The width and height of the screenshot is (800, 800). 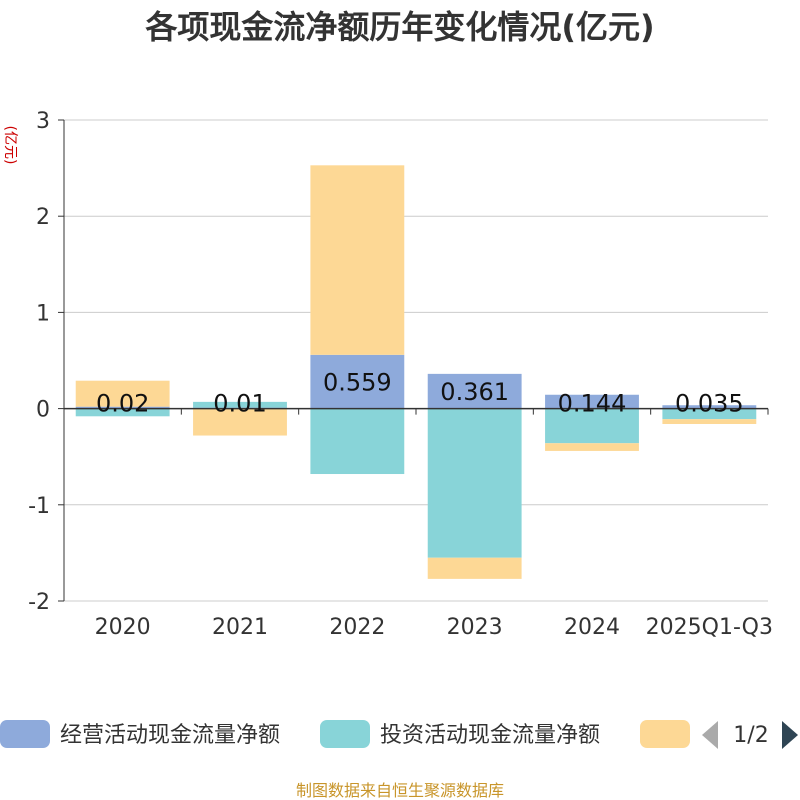 I want to click on legend-prev-page-icon, so click(x=710, y=735).